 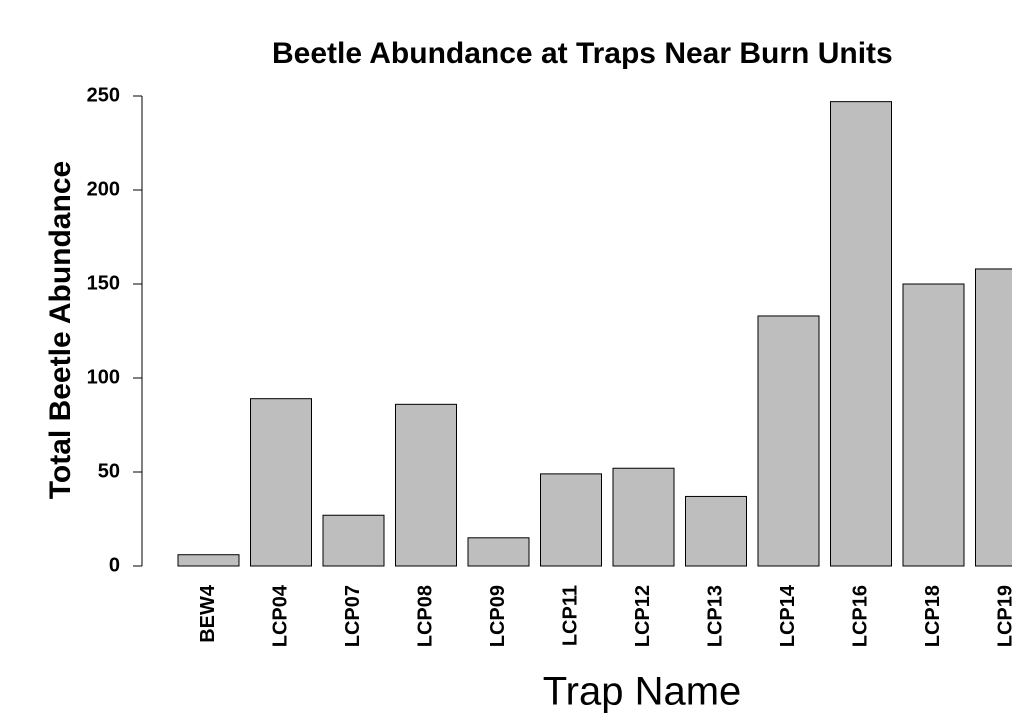 What do you see at coordinates (933, 616) in the screenshot?
I see `x-tick-label: LCP18` at bounding box center [933, 616].